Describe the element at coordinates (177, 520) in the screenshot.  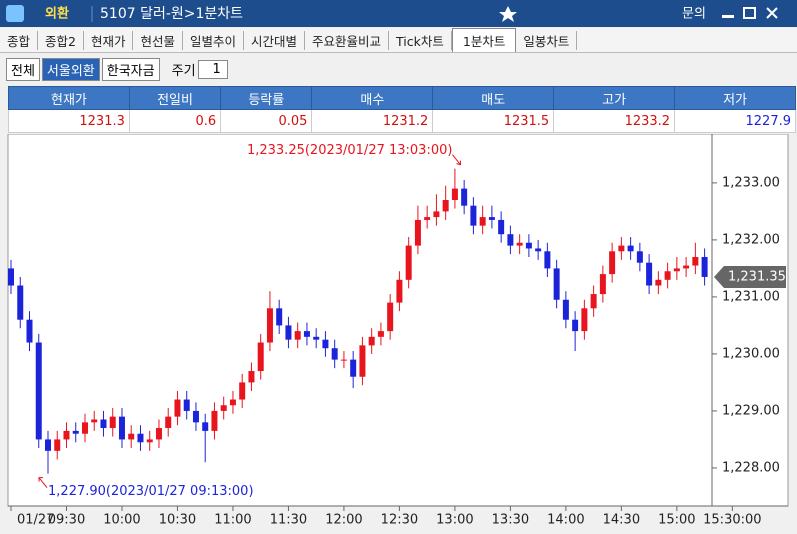
I see `x-tick-label: 10:30` at that location.